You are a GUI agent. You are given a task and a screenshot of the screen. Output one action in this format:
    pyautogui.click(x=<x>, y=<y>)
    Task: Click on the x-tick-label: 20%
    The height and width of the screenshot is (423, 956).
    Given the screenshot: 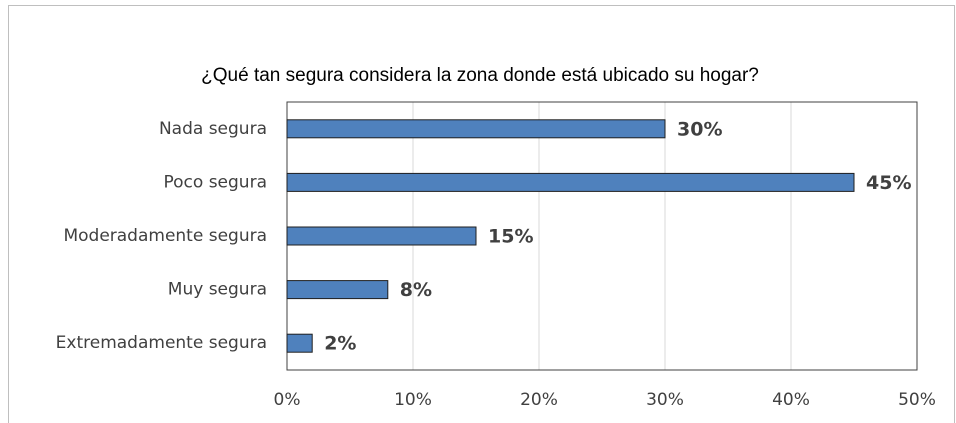 What is the action you would take?
    pyautogui.click(x=539, y=400)
    